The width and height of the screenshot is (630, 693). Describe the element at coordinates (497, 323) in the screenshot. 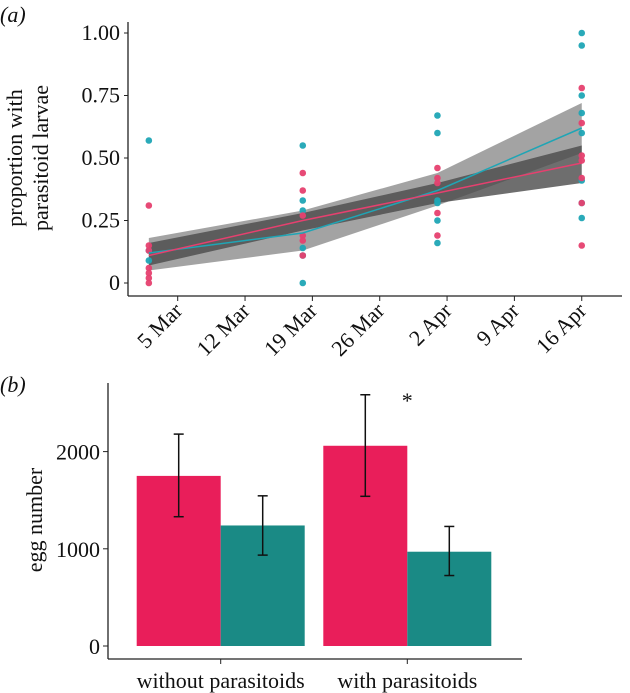

I see `x-tick-label: 9 Apr` at that location.